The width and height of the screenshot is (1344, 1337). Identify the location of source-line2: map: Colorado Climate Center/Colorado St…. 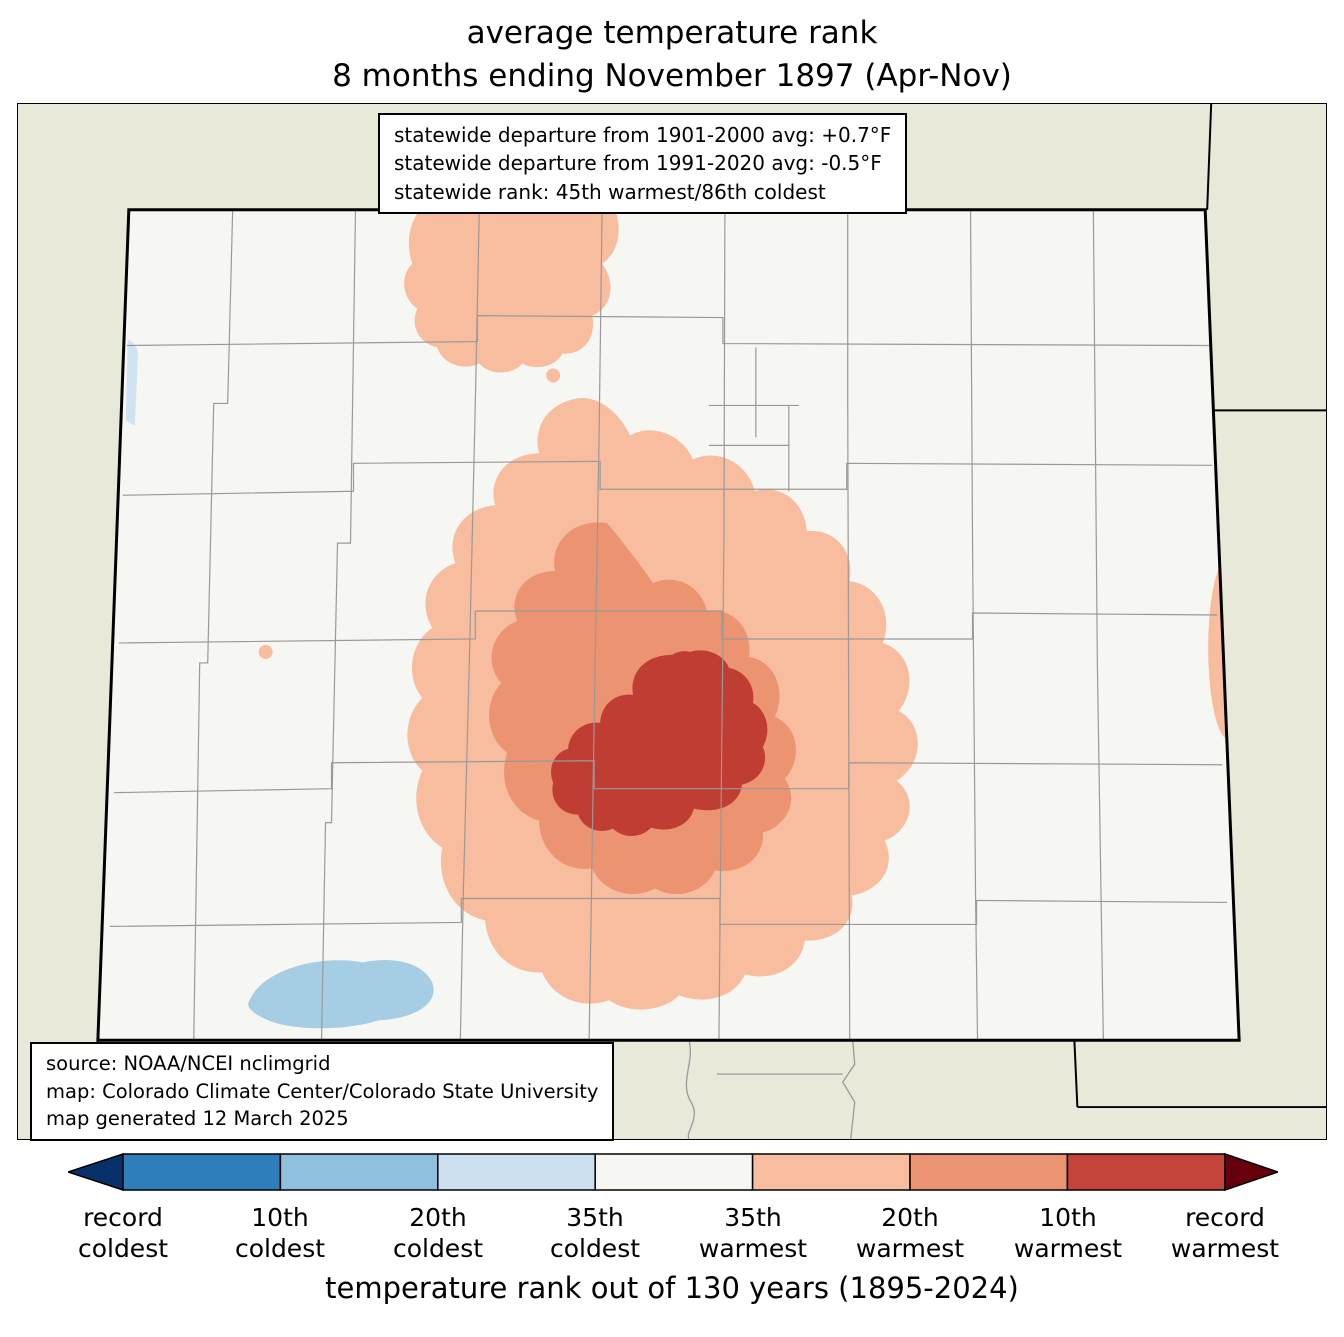
(322, 1091).